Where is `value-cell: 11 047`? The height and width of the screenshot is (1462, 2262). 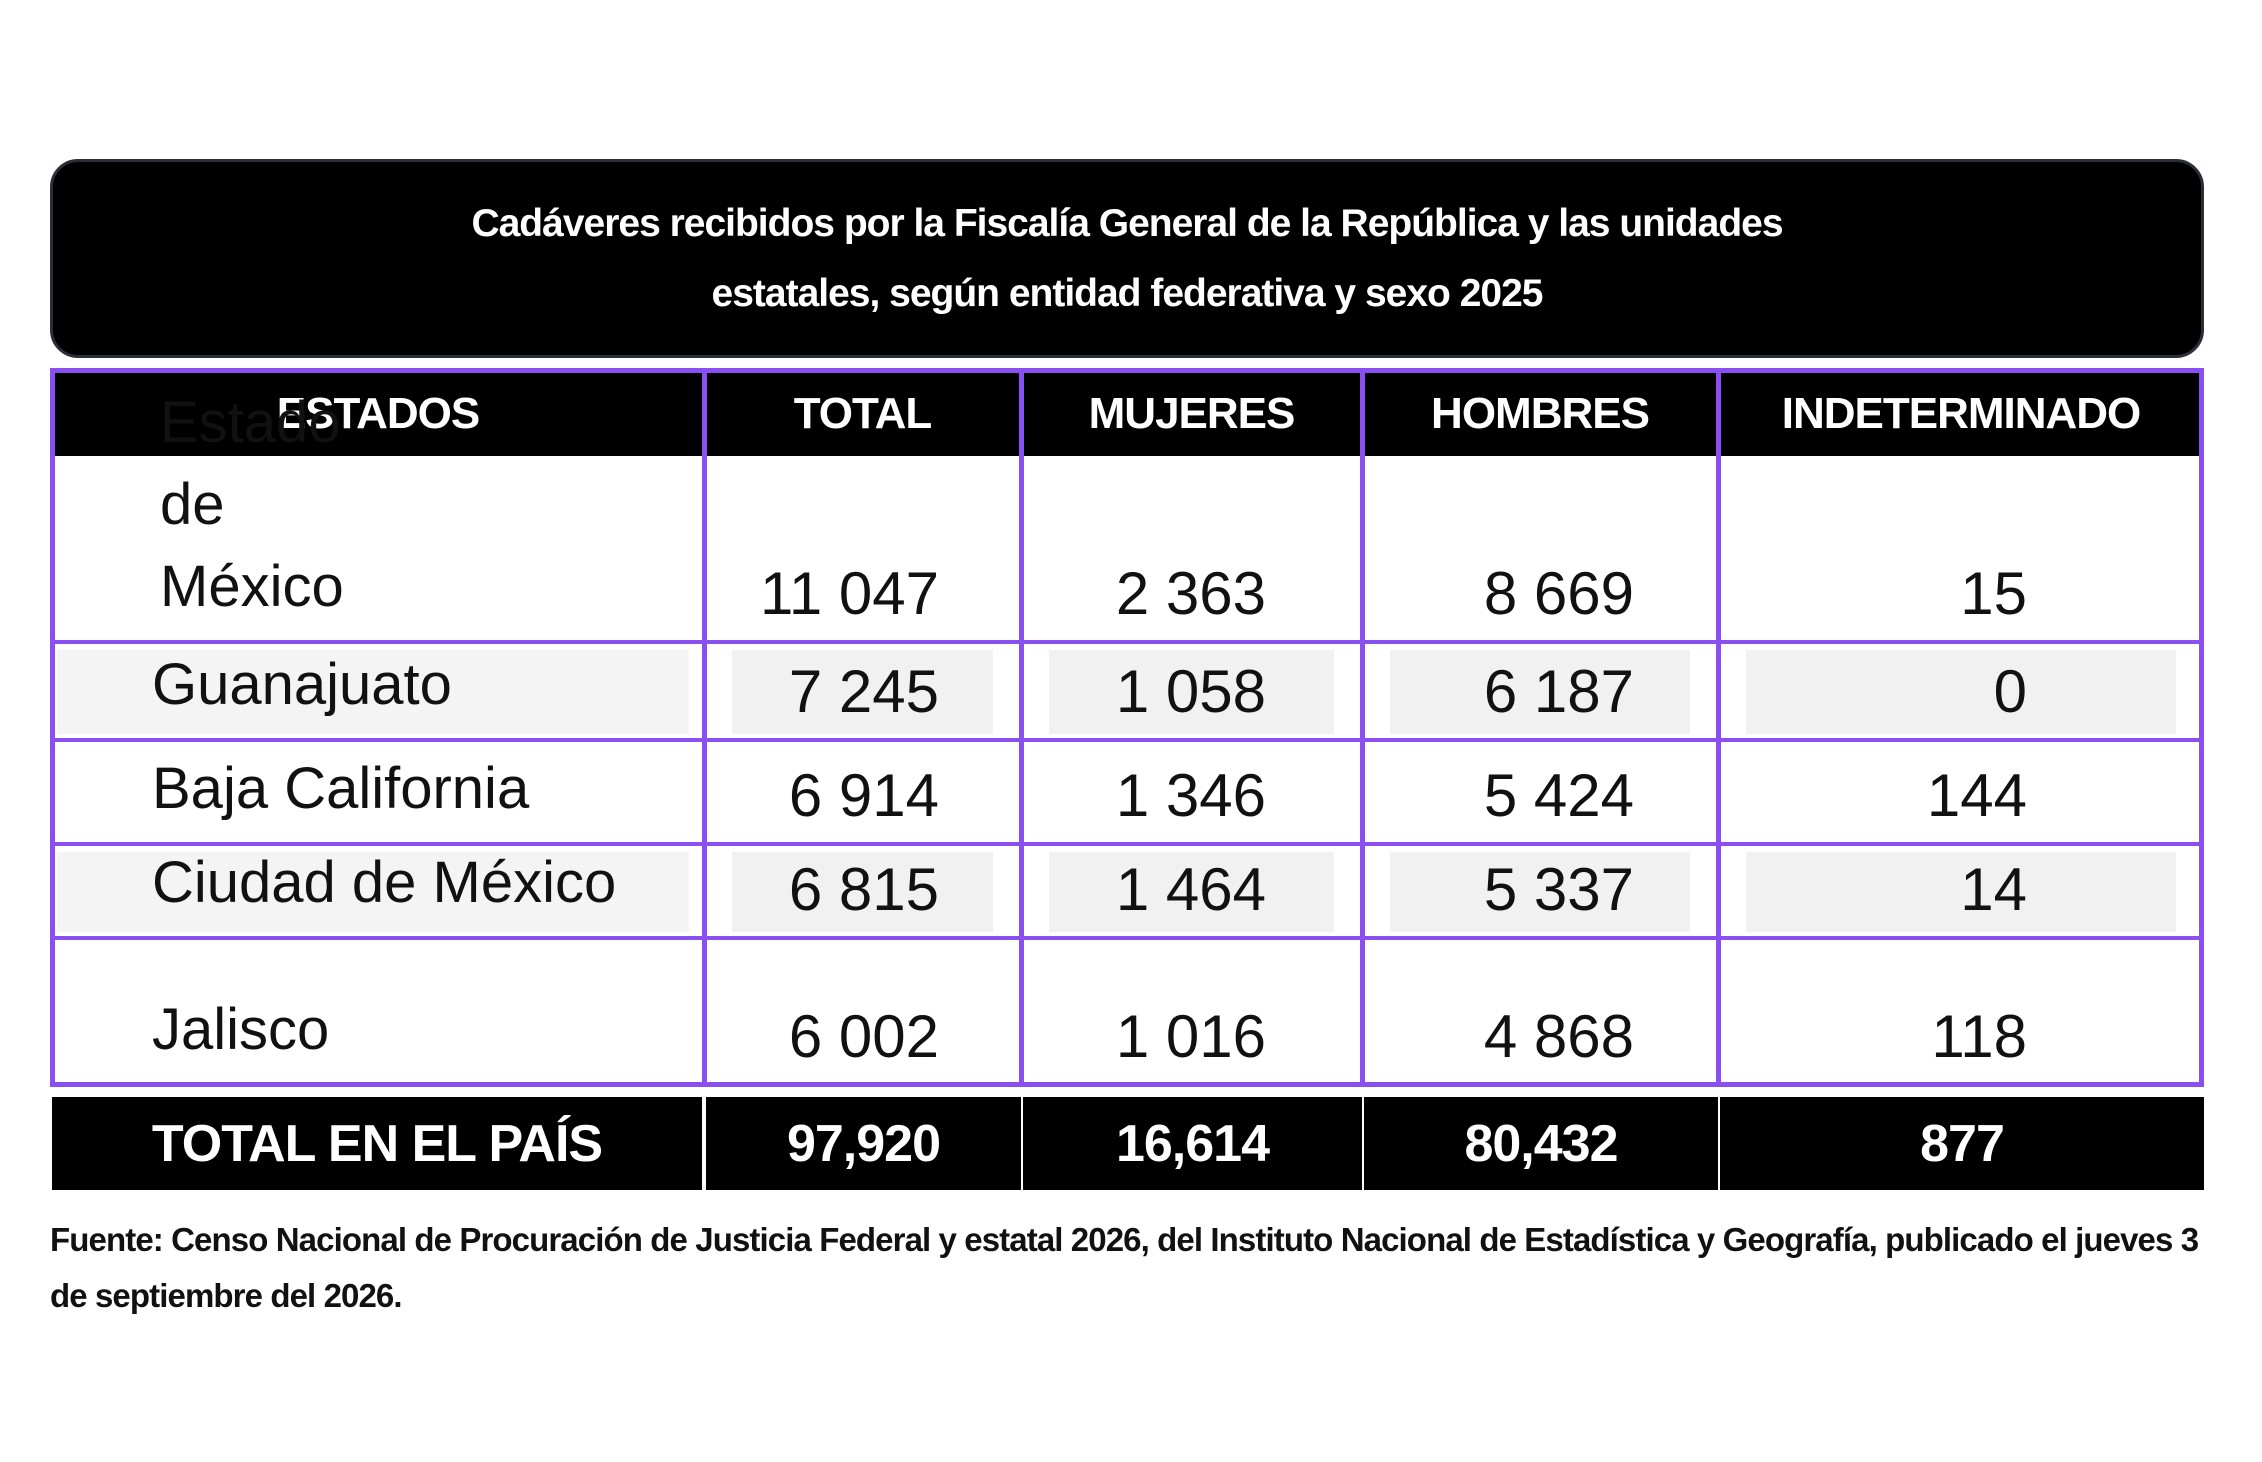
value-cell: 11 047 is located at coordinates (849, 593).